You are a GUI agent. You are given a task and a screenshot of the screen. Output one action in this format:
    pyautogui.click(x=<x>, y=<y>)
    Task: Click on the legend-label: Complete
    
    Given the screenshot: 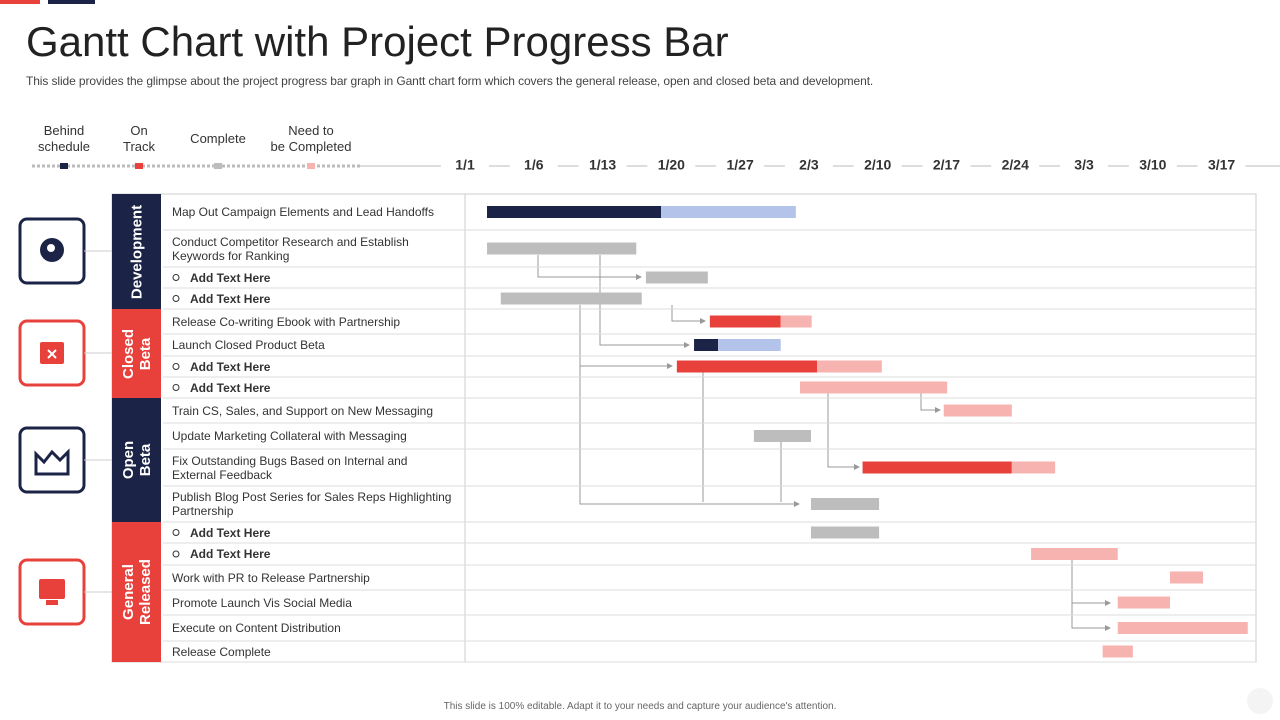 What is the action you would take?
    pyautogui.click(x=218, y=138)
    